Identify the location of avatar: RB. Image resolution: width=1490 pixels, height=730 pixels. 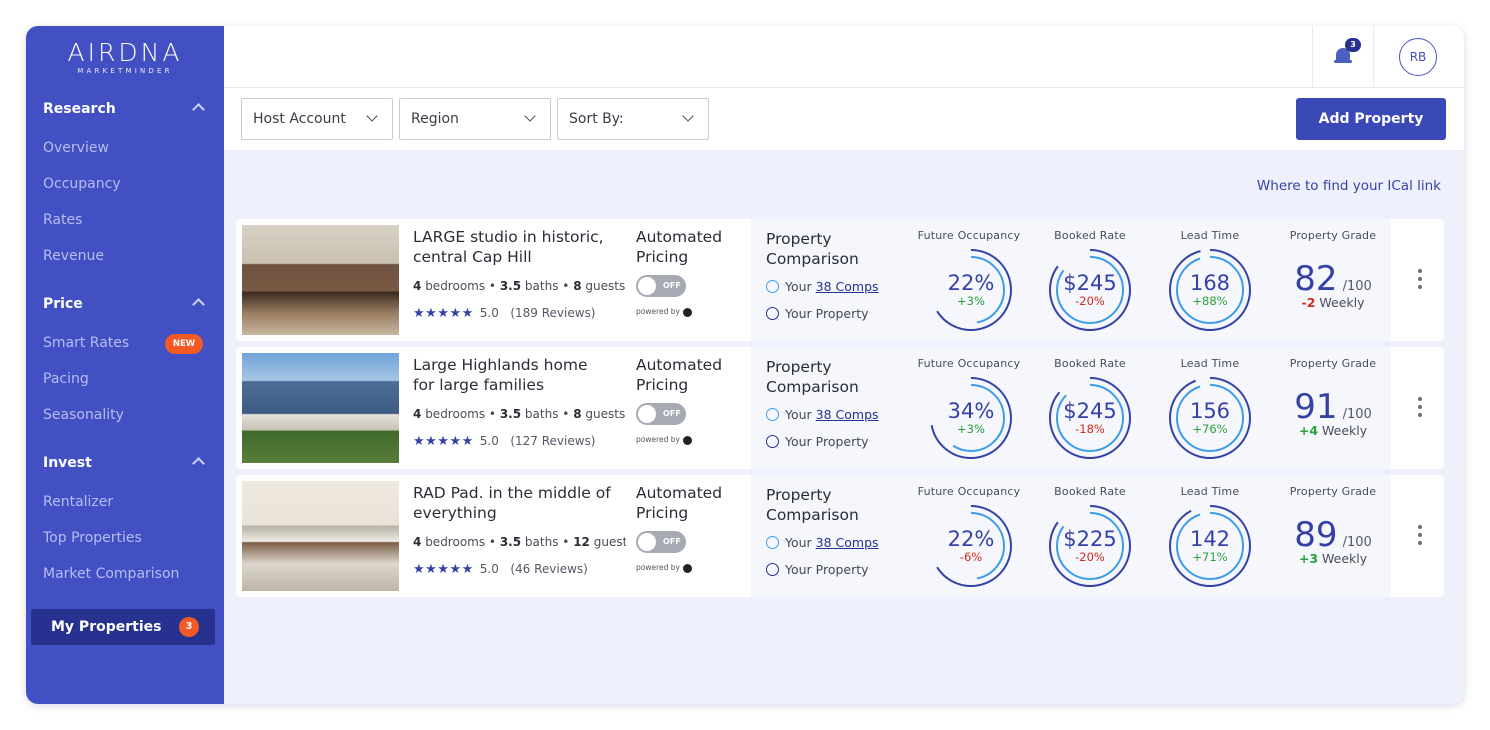
(1418, 57).